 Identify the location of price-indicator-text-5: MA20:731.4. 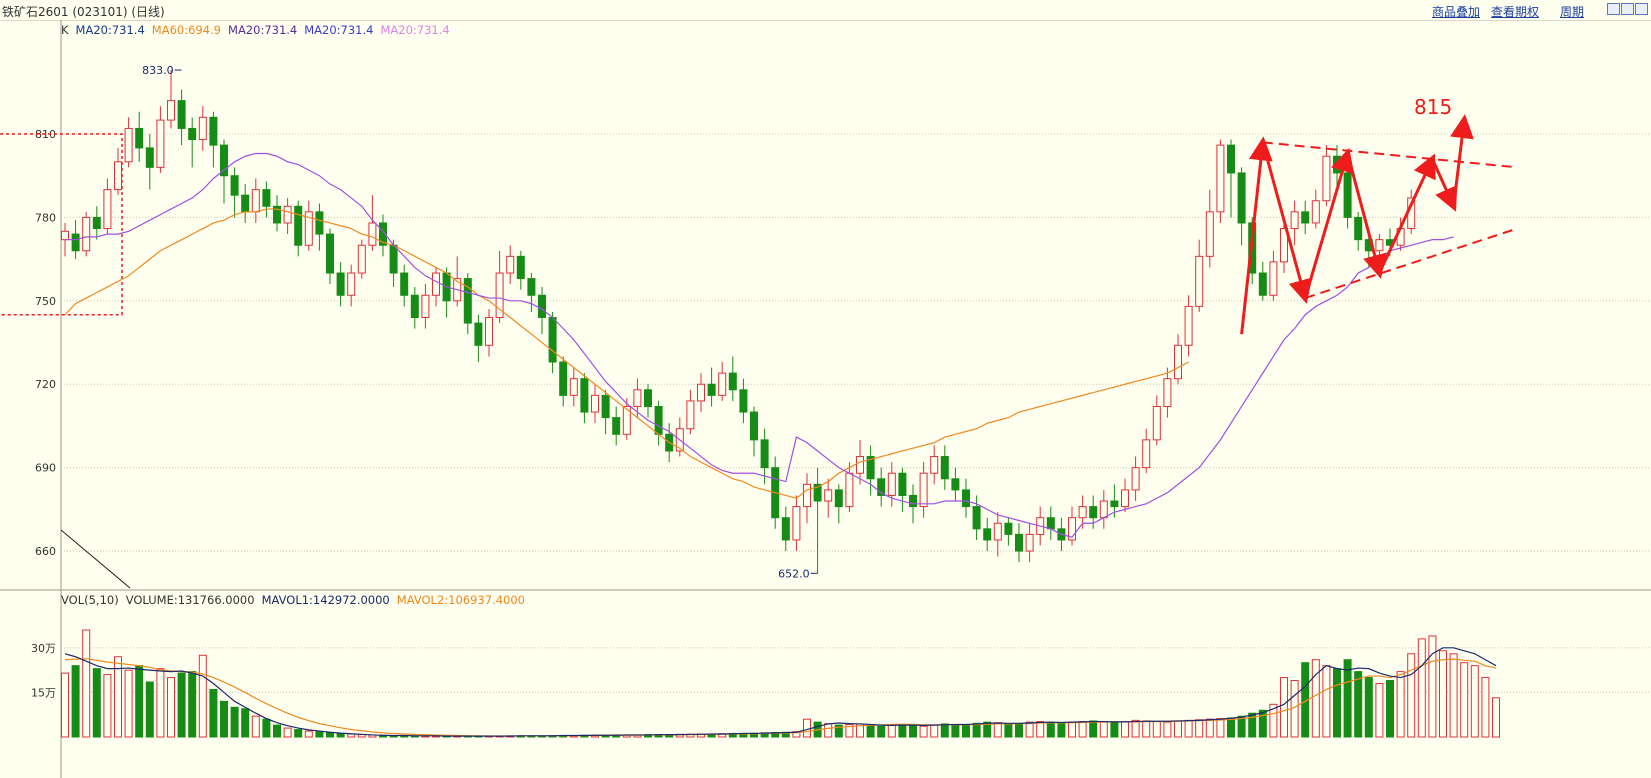
(414, 30).